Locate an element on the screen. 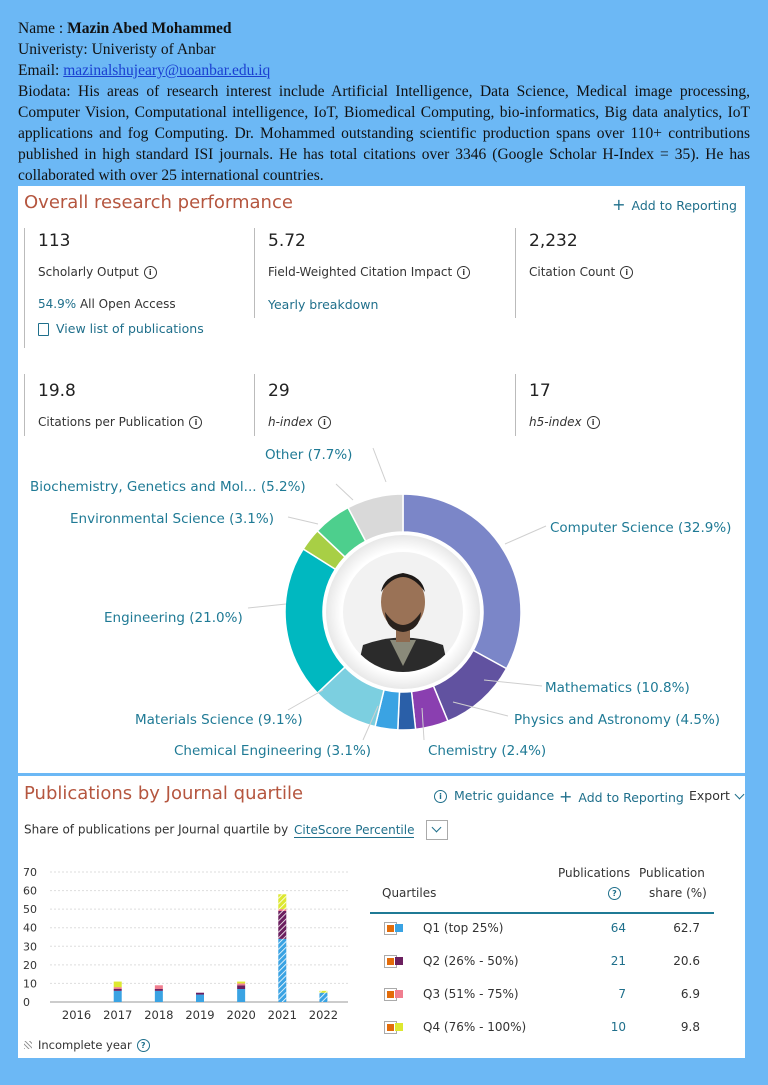 The width and height of the screenshot is (768, 1085). donut-label-materials-science: Materials Science (9.1%) is located at coordinates (219, 720).